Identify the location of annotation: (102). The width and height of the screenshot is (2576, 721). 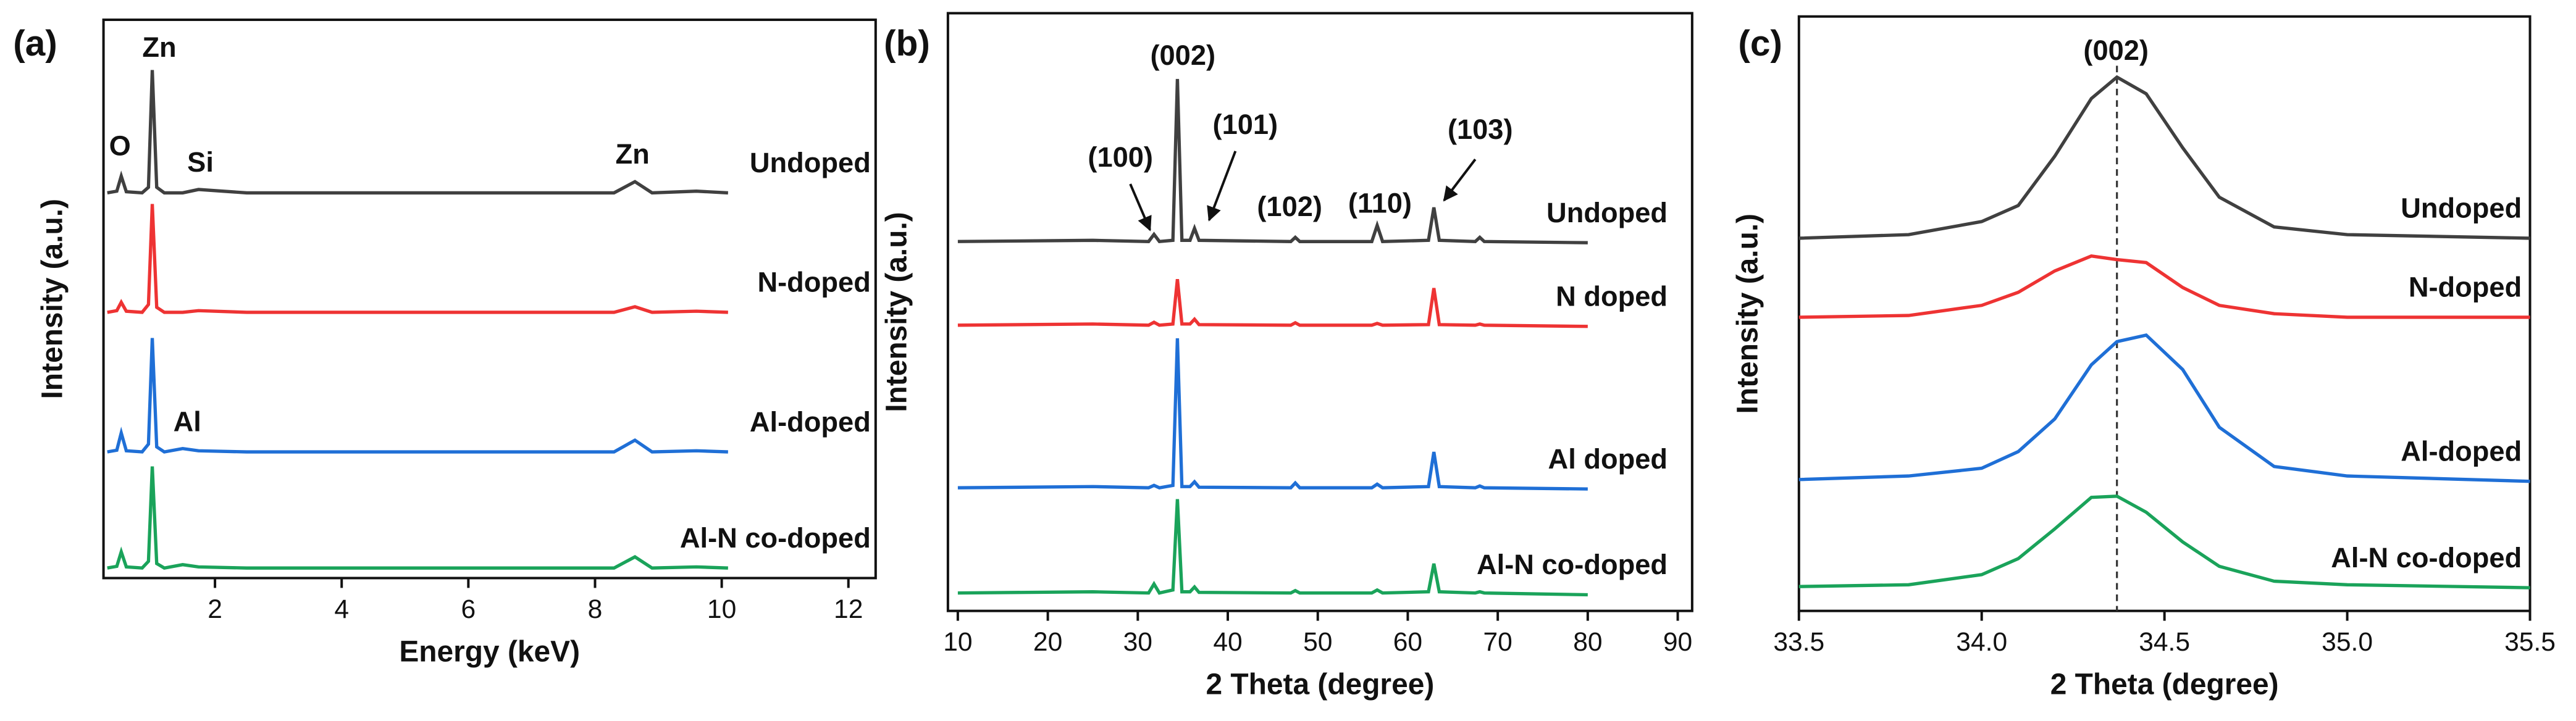
(1290, 206).